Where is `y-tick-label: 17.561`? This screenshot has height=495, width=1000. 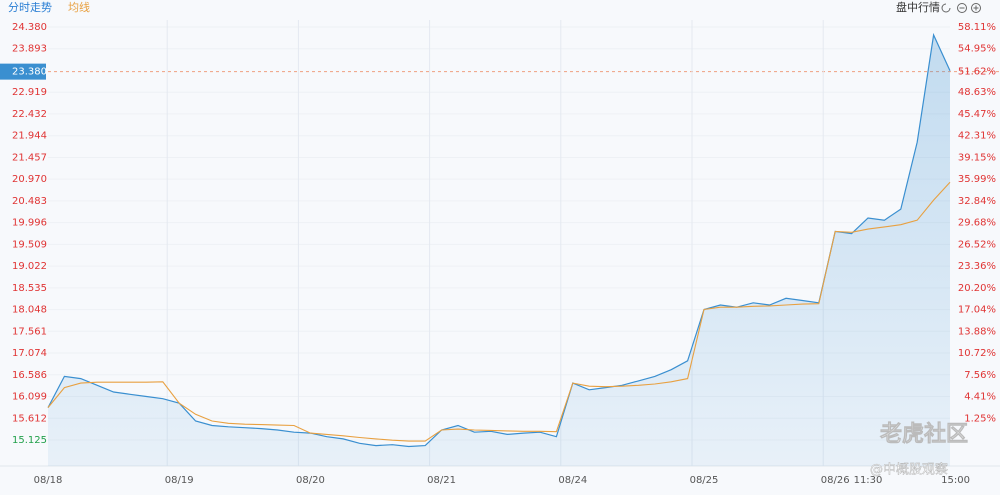 y-tick-label: 17.561 is located at coordinates (29, 331).